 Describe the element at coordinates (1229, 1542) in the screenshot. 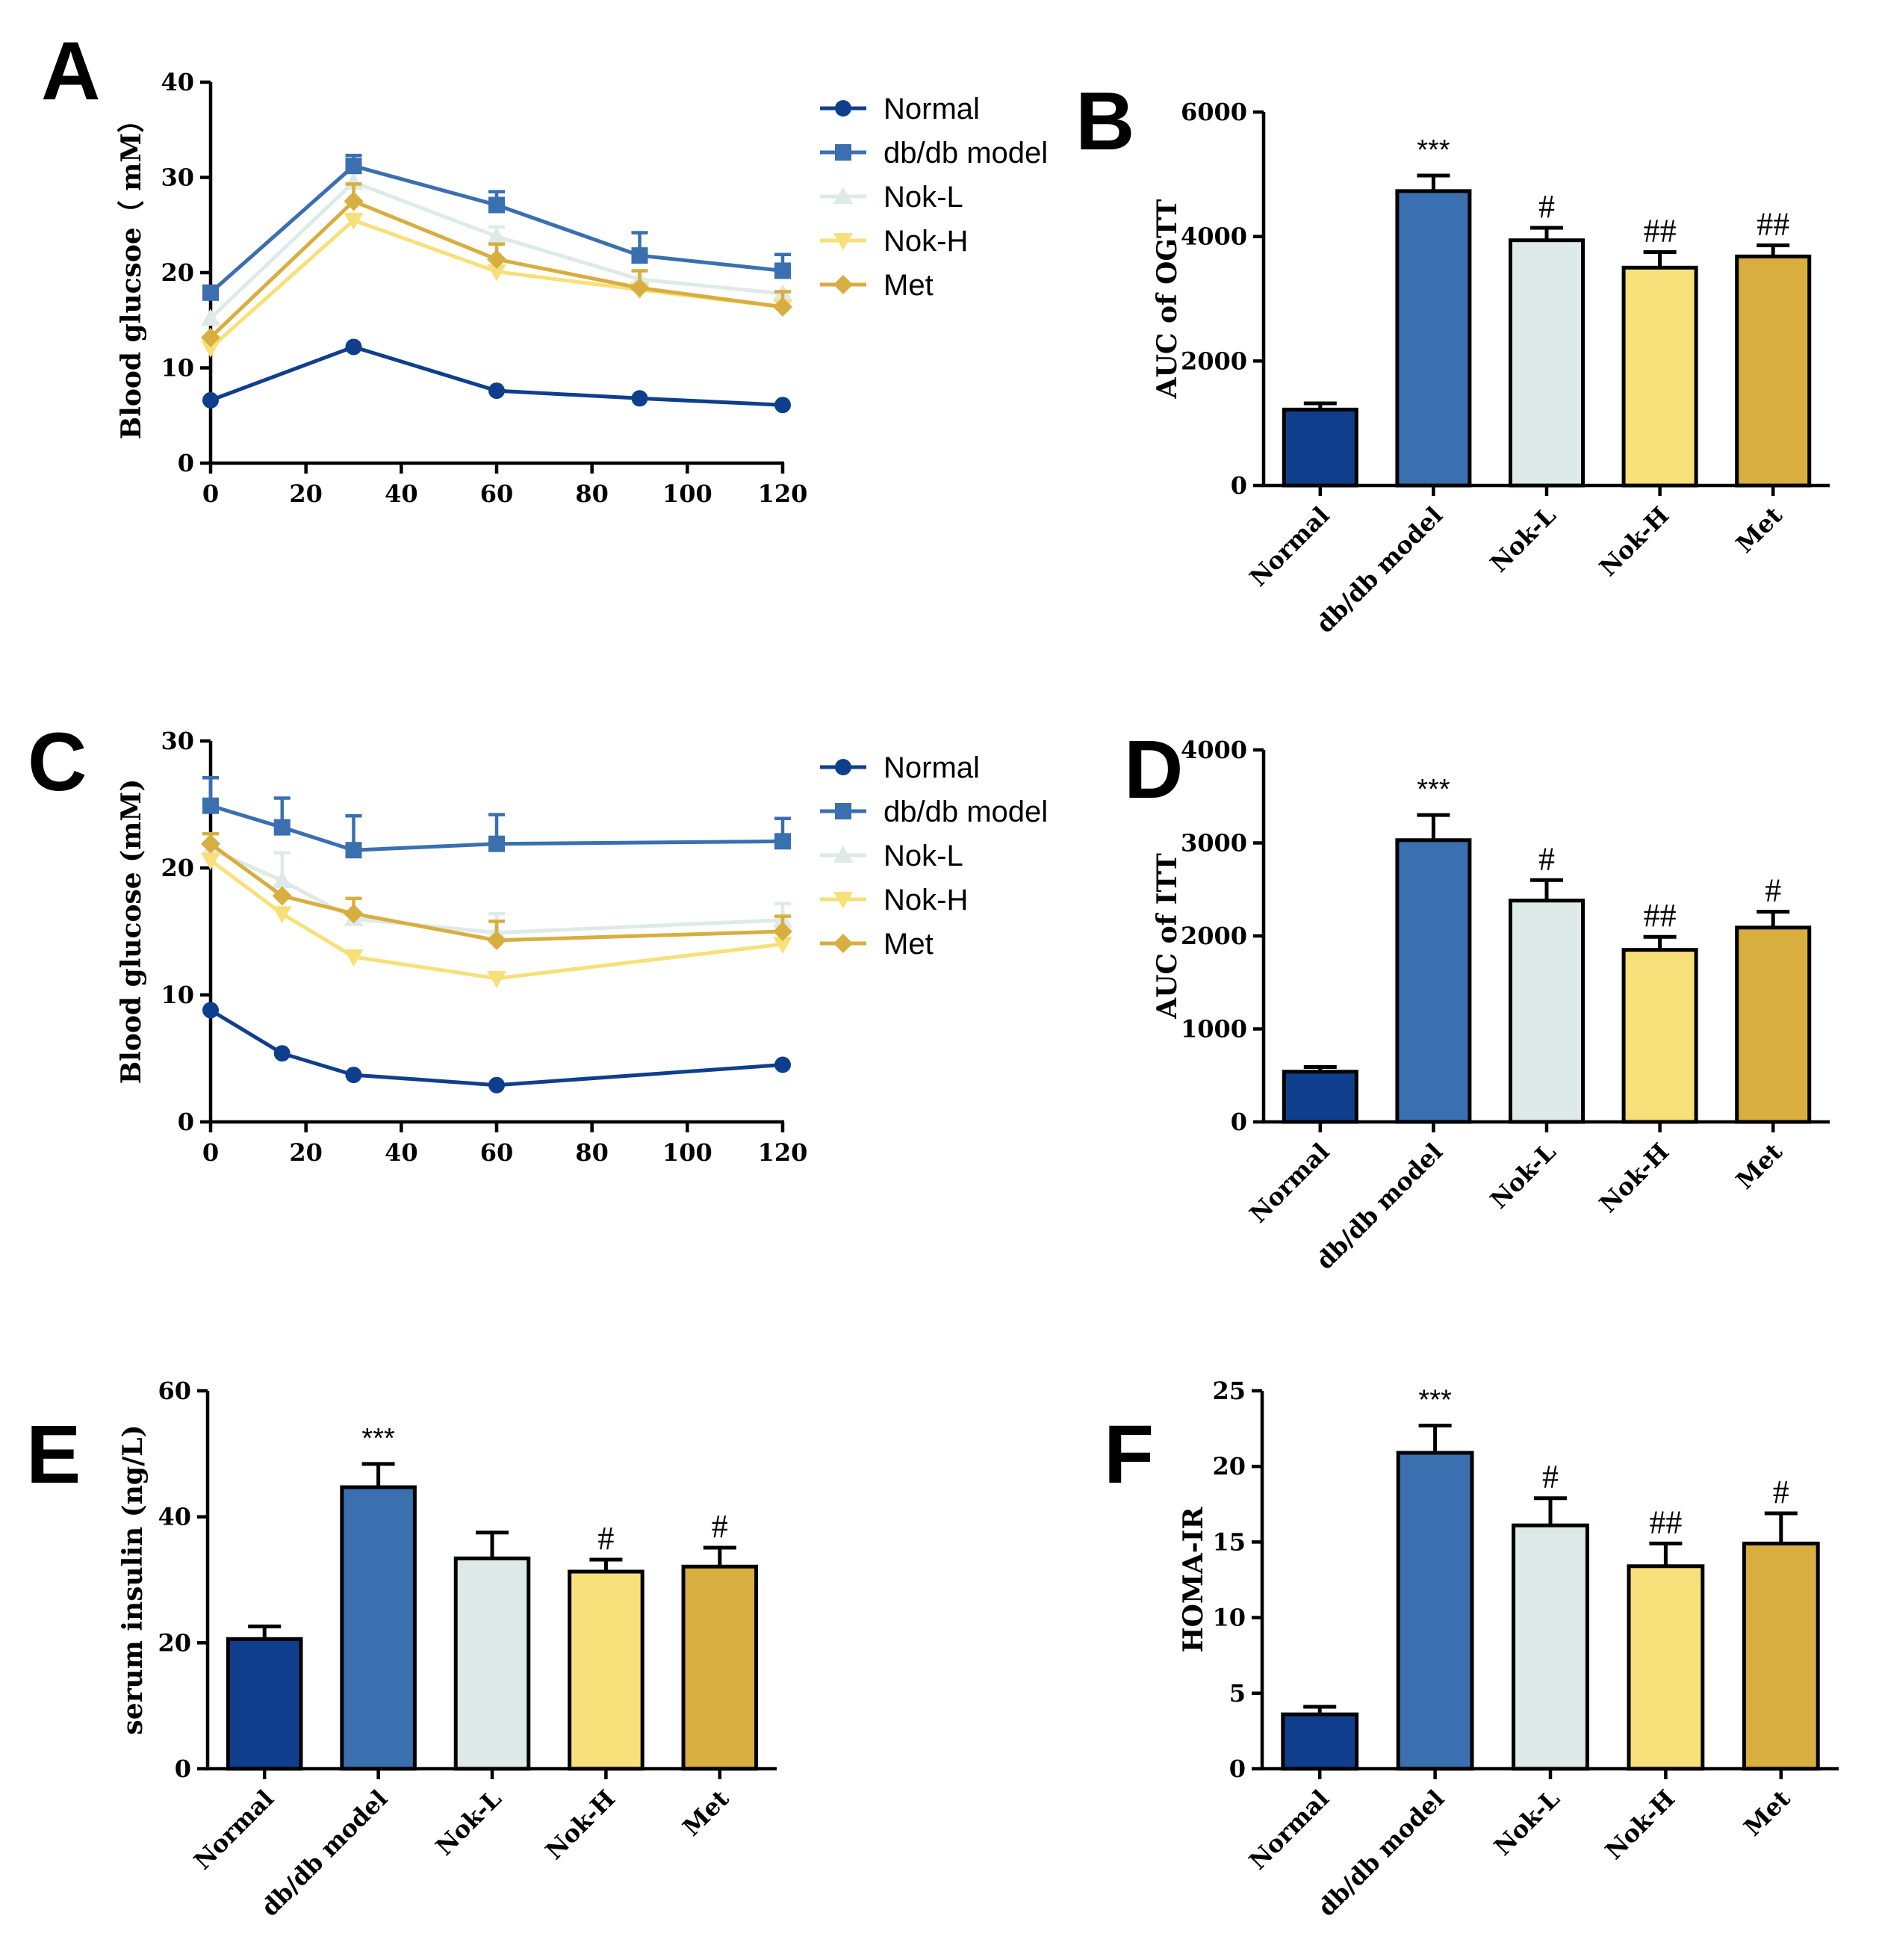

I see `y-tick-label: 15` at that location.